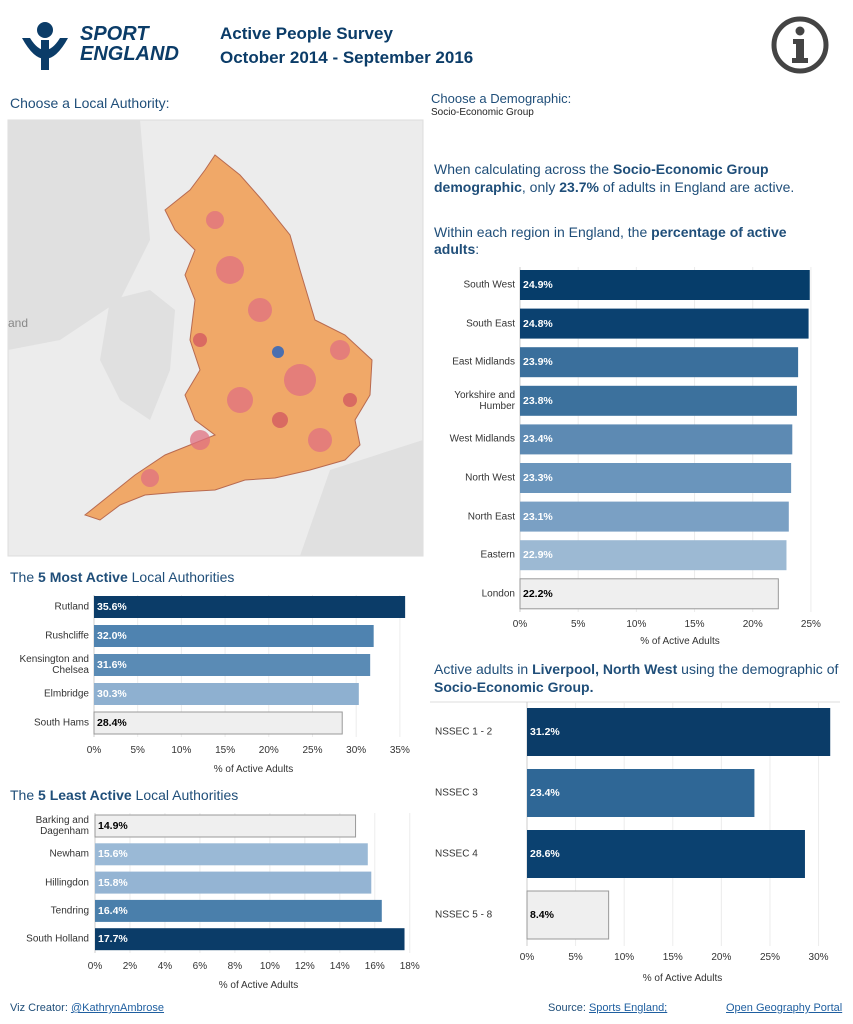 Image resolution: width=853 pixels, height=1024 pixels. I want to click on text: , only, so click(540, 187).